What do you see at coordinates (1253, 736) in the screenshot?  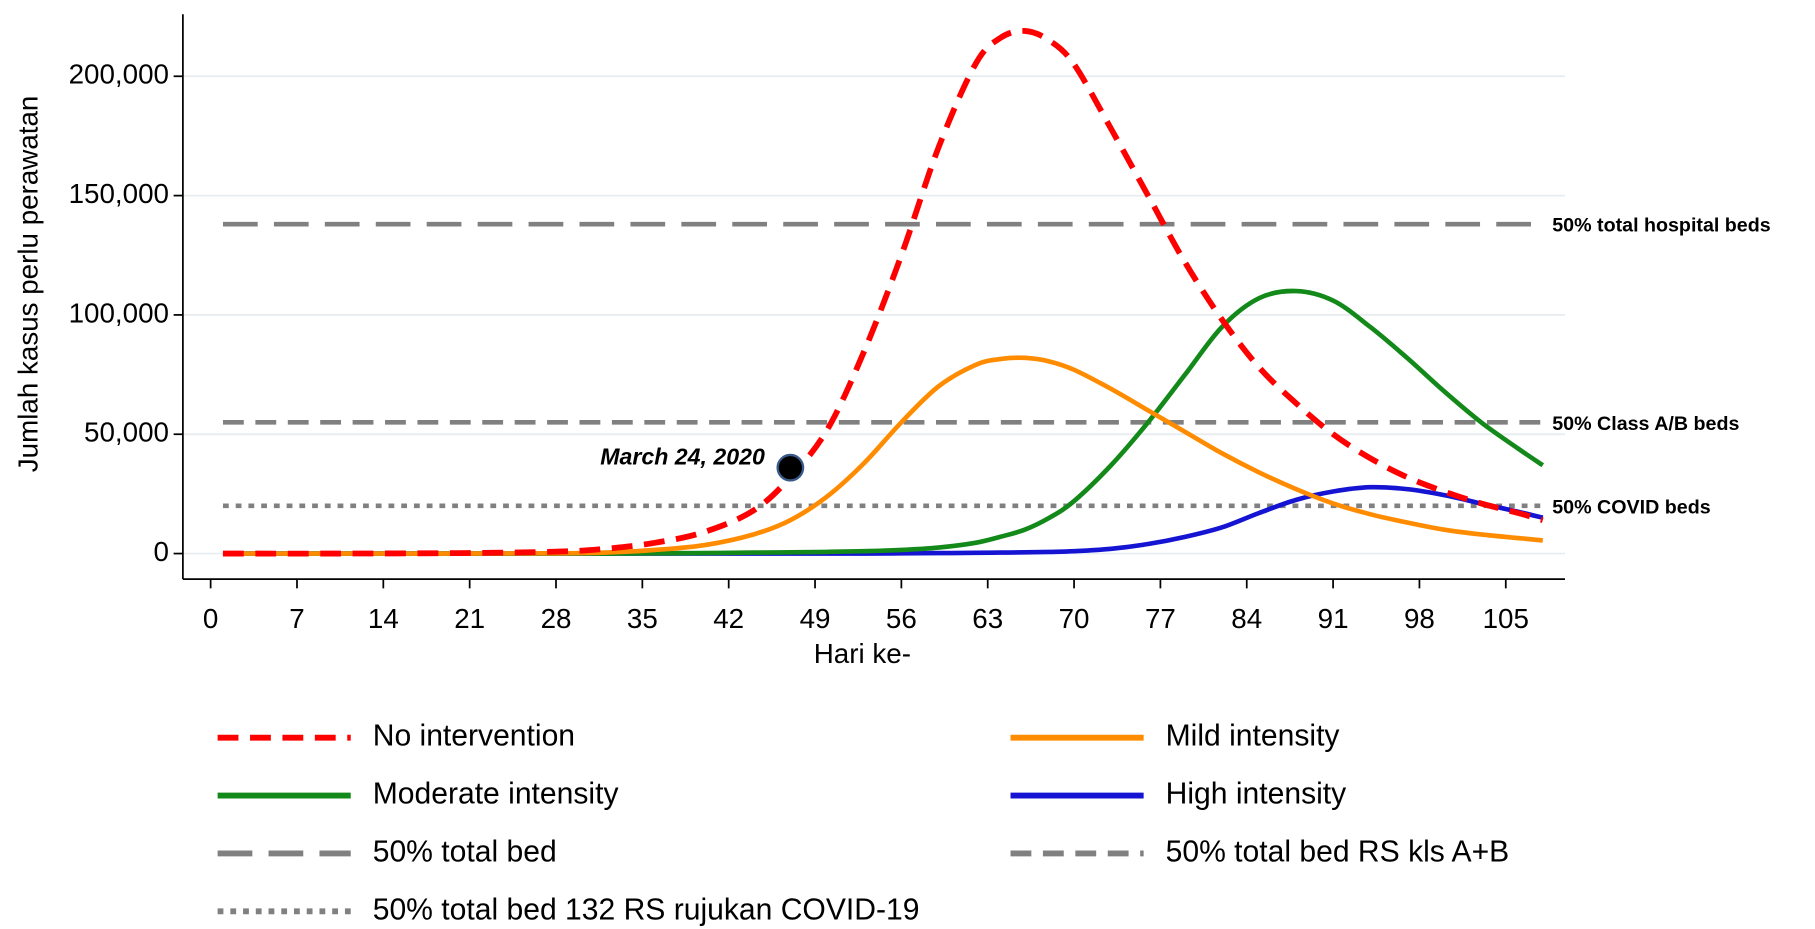 I see `legend-label: Mild intensity` at bounding box center [1253, 736].